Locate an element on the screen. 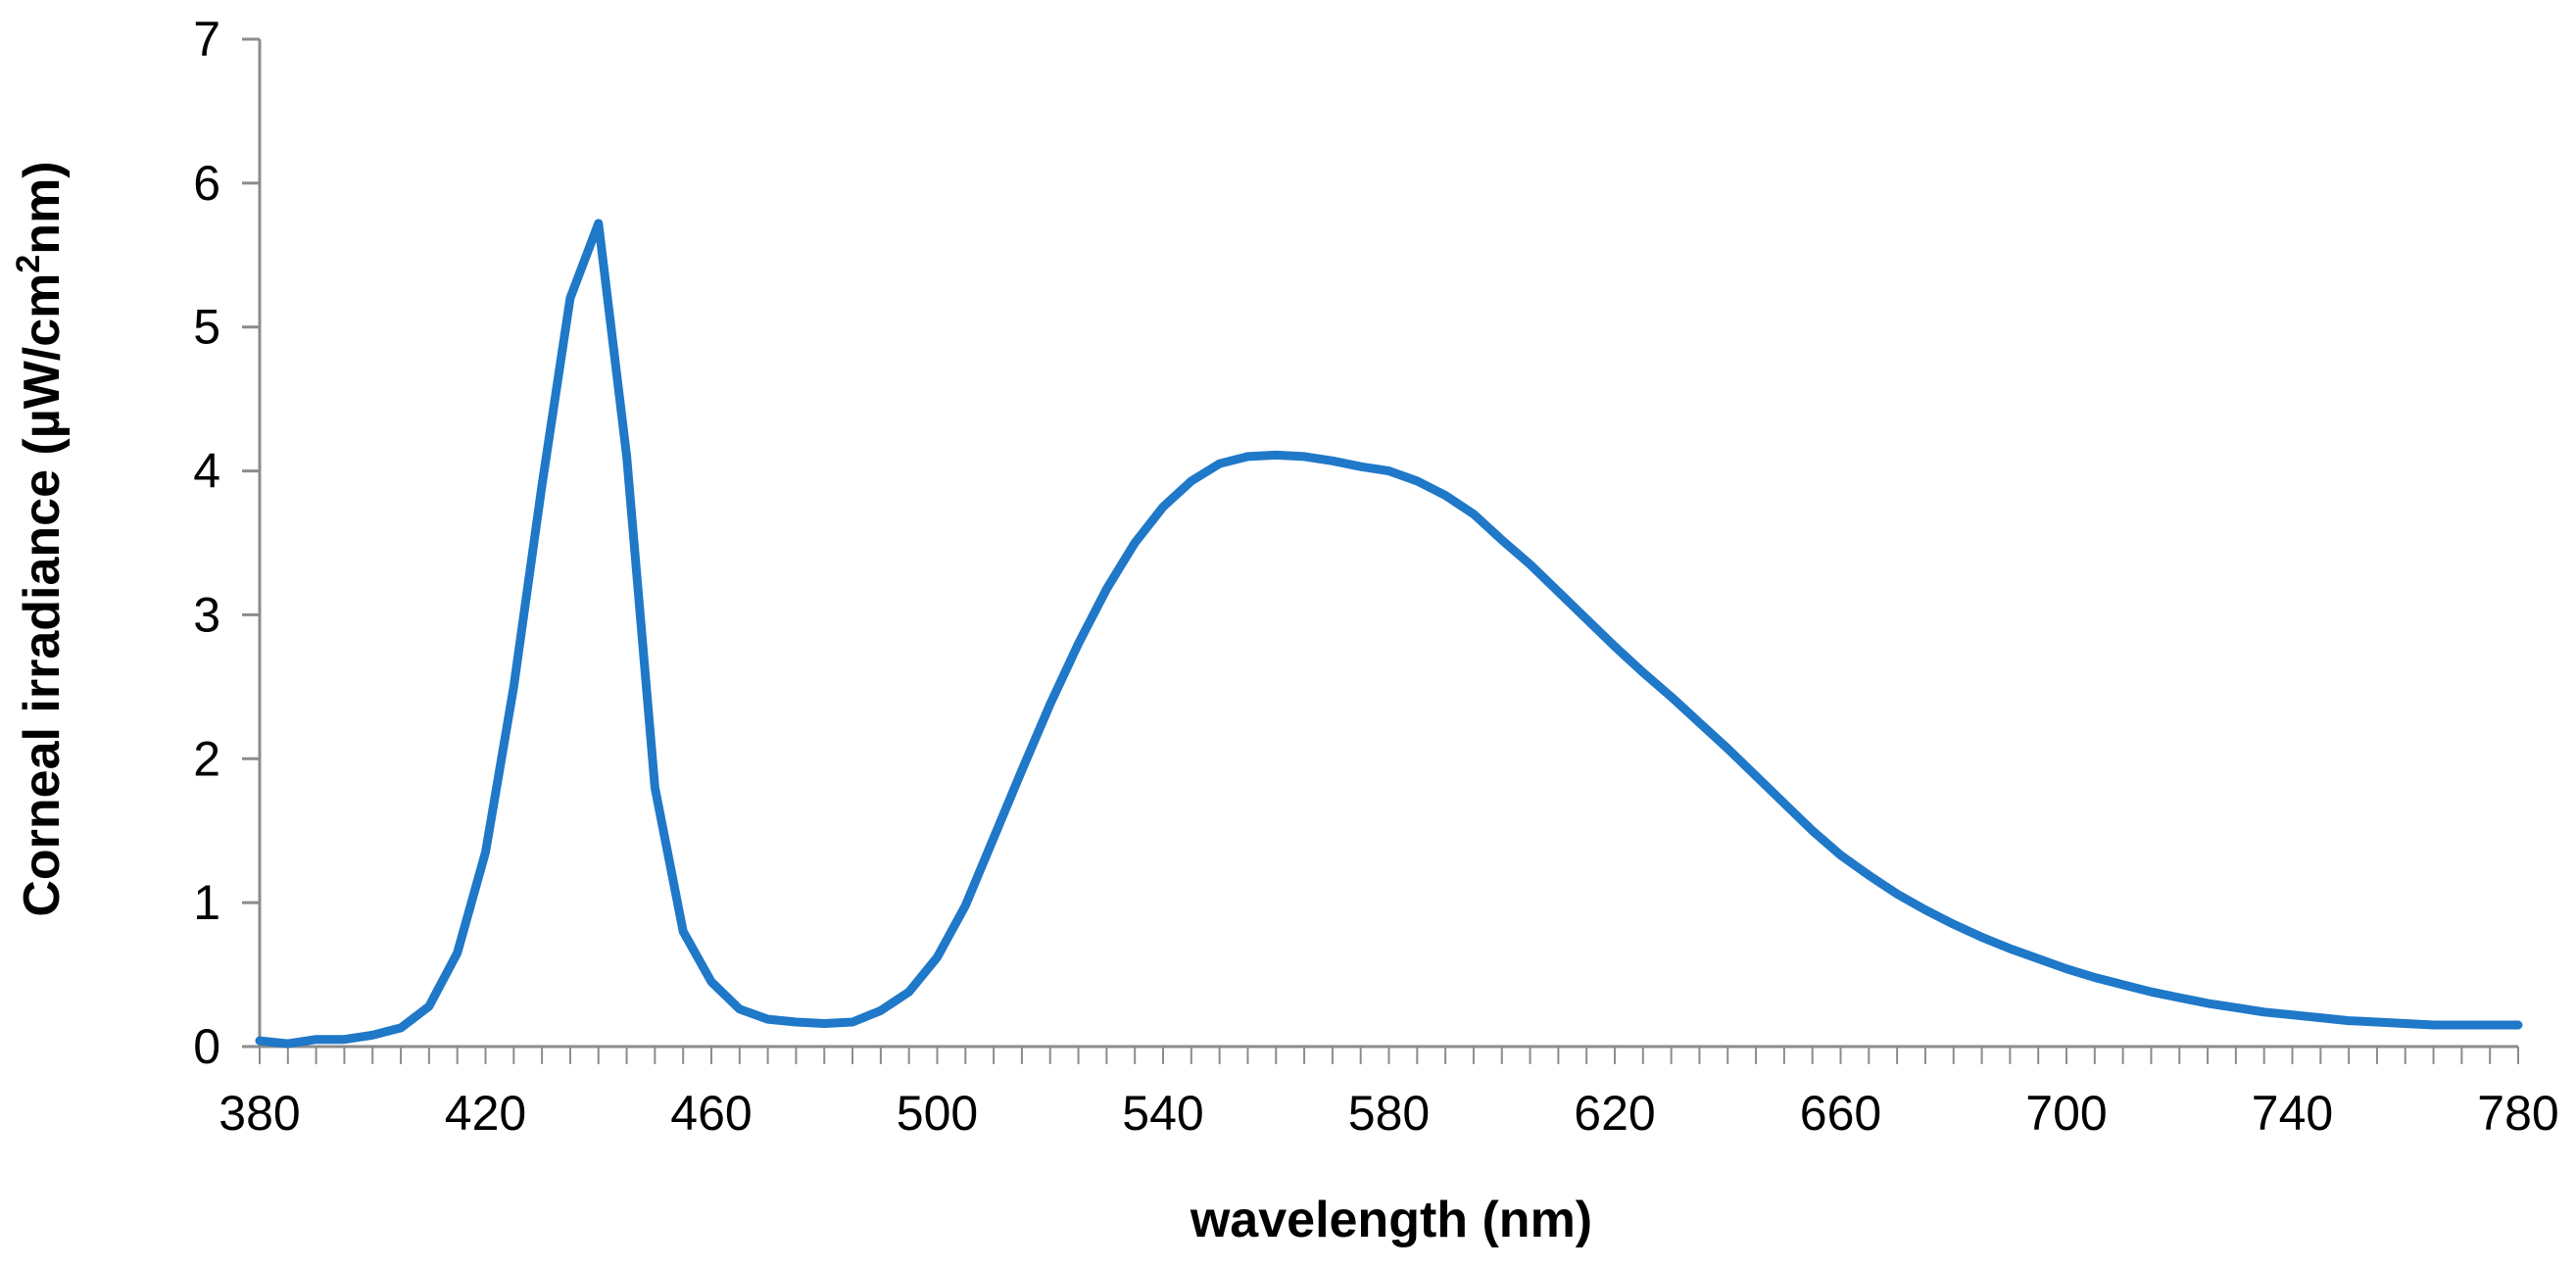 This screenshot has height=1269, width=2576. y-tick-label: 7 is located at coordinates (206, 39).